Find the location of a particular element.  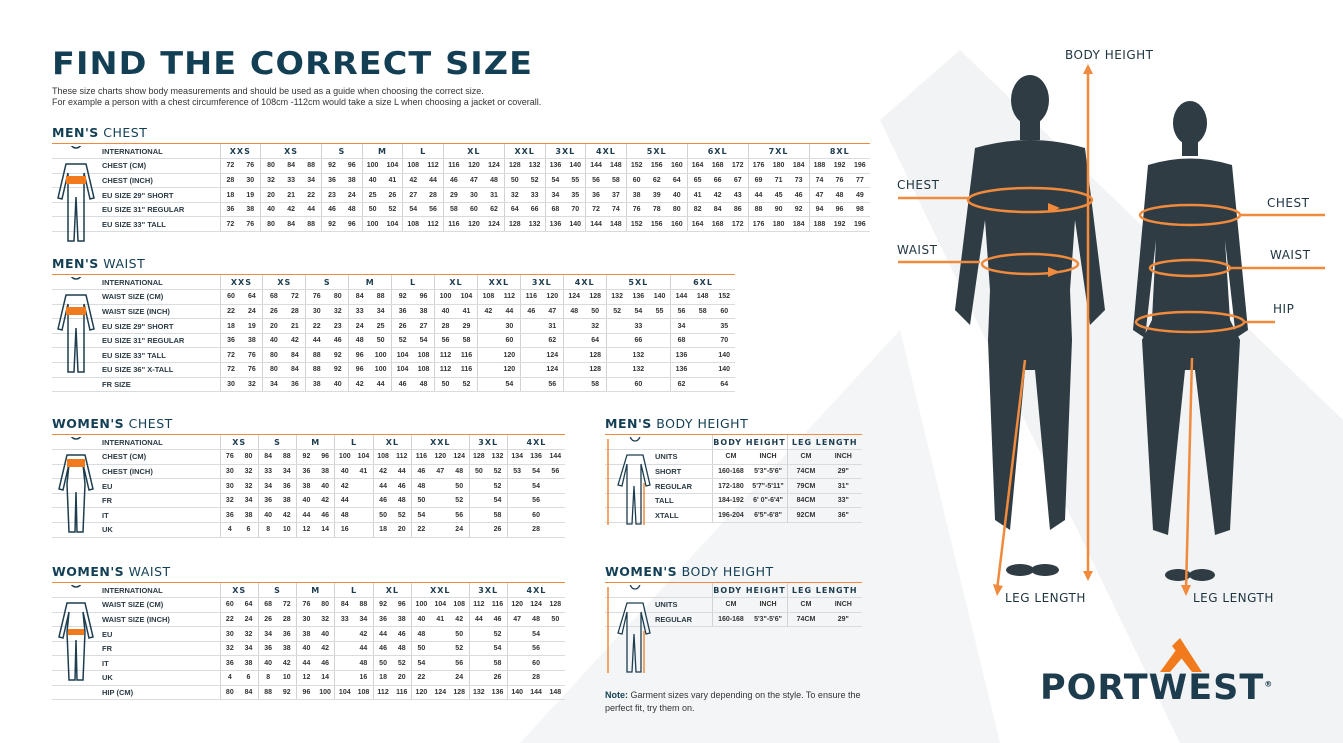

size-header: 3XL is located at coordinates (541, 283).